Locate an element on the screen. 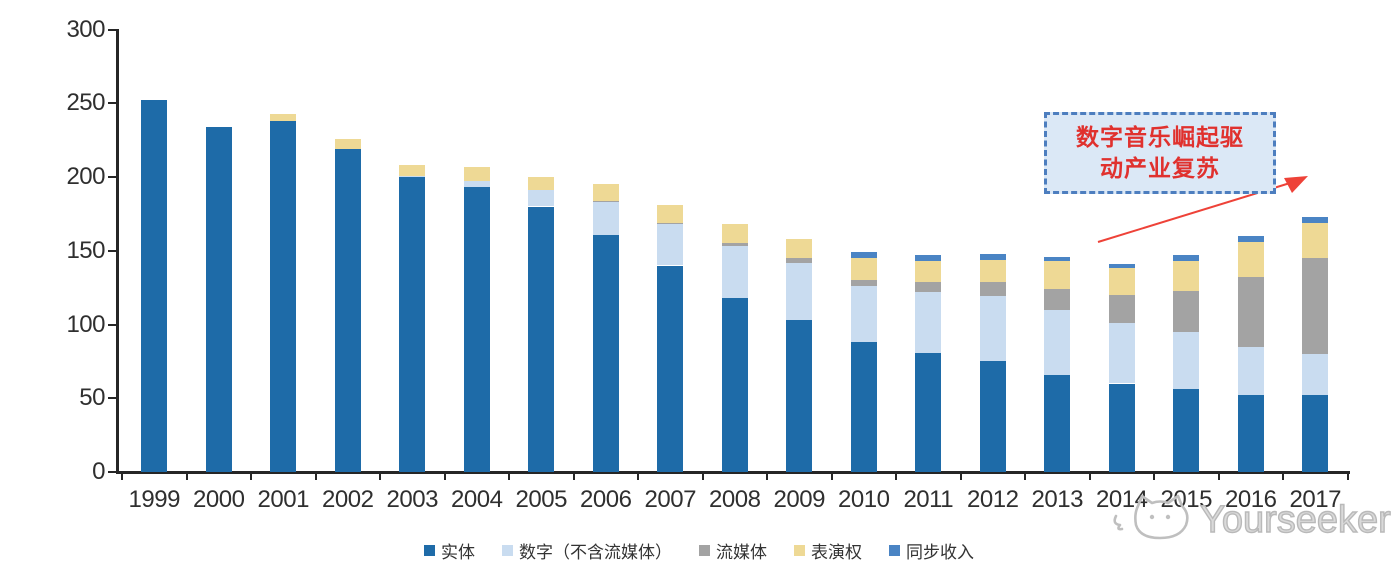 Image resolution: width=1398 pixels, height=582 pixels. legend-label: 表演权 is located at coordinates (836, 552).